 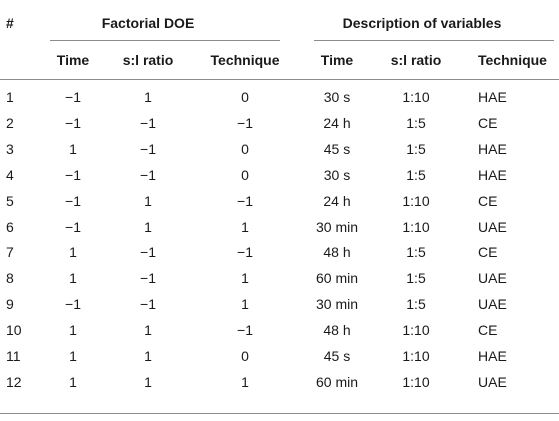 I want to click on row-number-cell: 4, so click(x=10, y=175).